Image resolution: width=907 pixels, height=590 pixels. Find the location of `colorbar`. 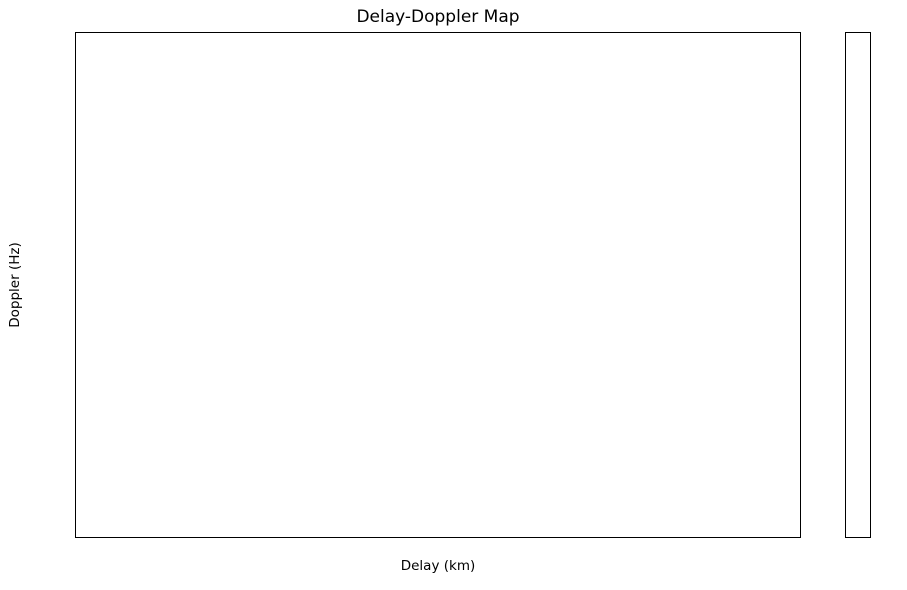

colorbar is located at coordinates (858, 285).